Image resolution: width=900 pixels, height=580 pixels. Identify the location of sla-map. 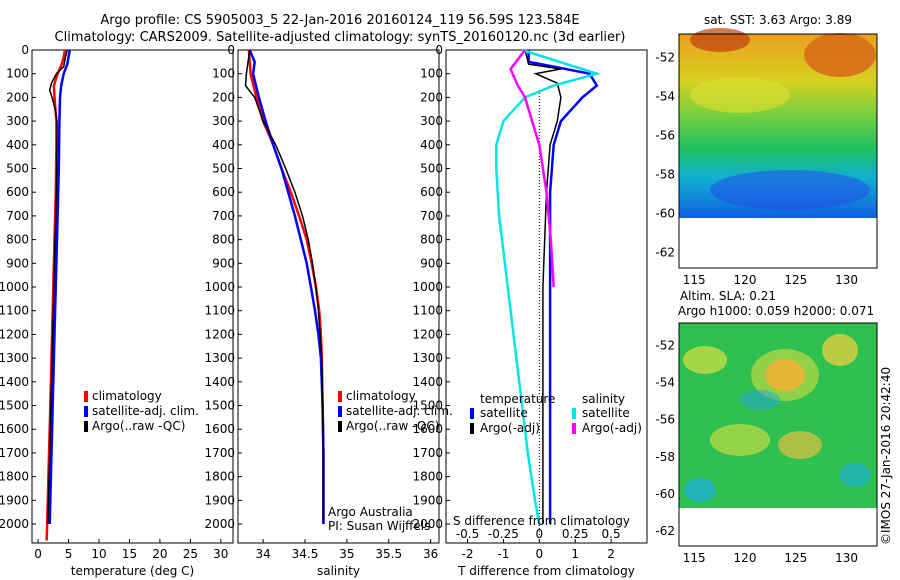
(778, 434).